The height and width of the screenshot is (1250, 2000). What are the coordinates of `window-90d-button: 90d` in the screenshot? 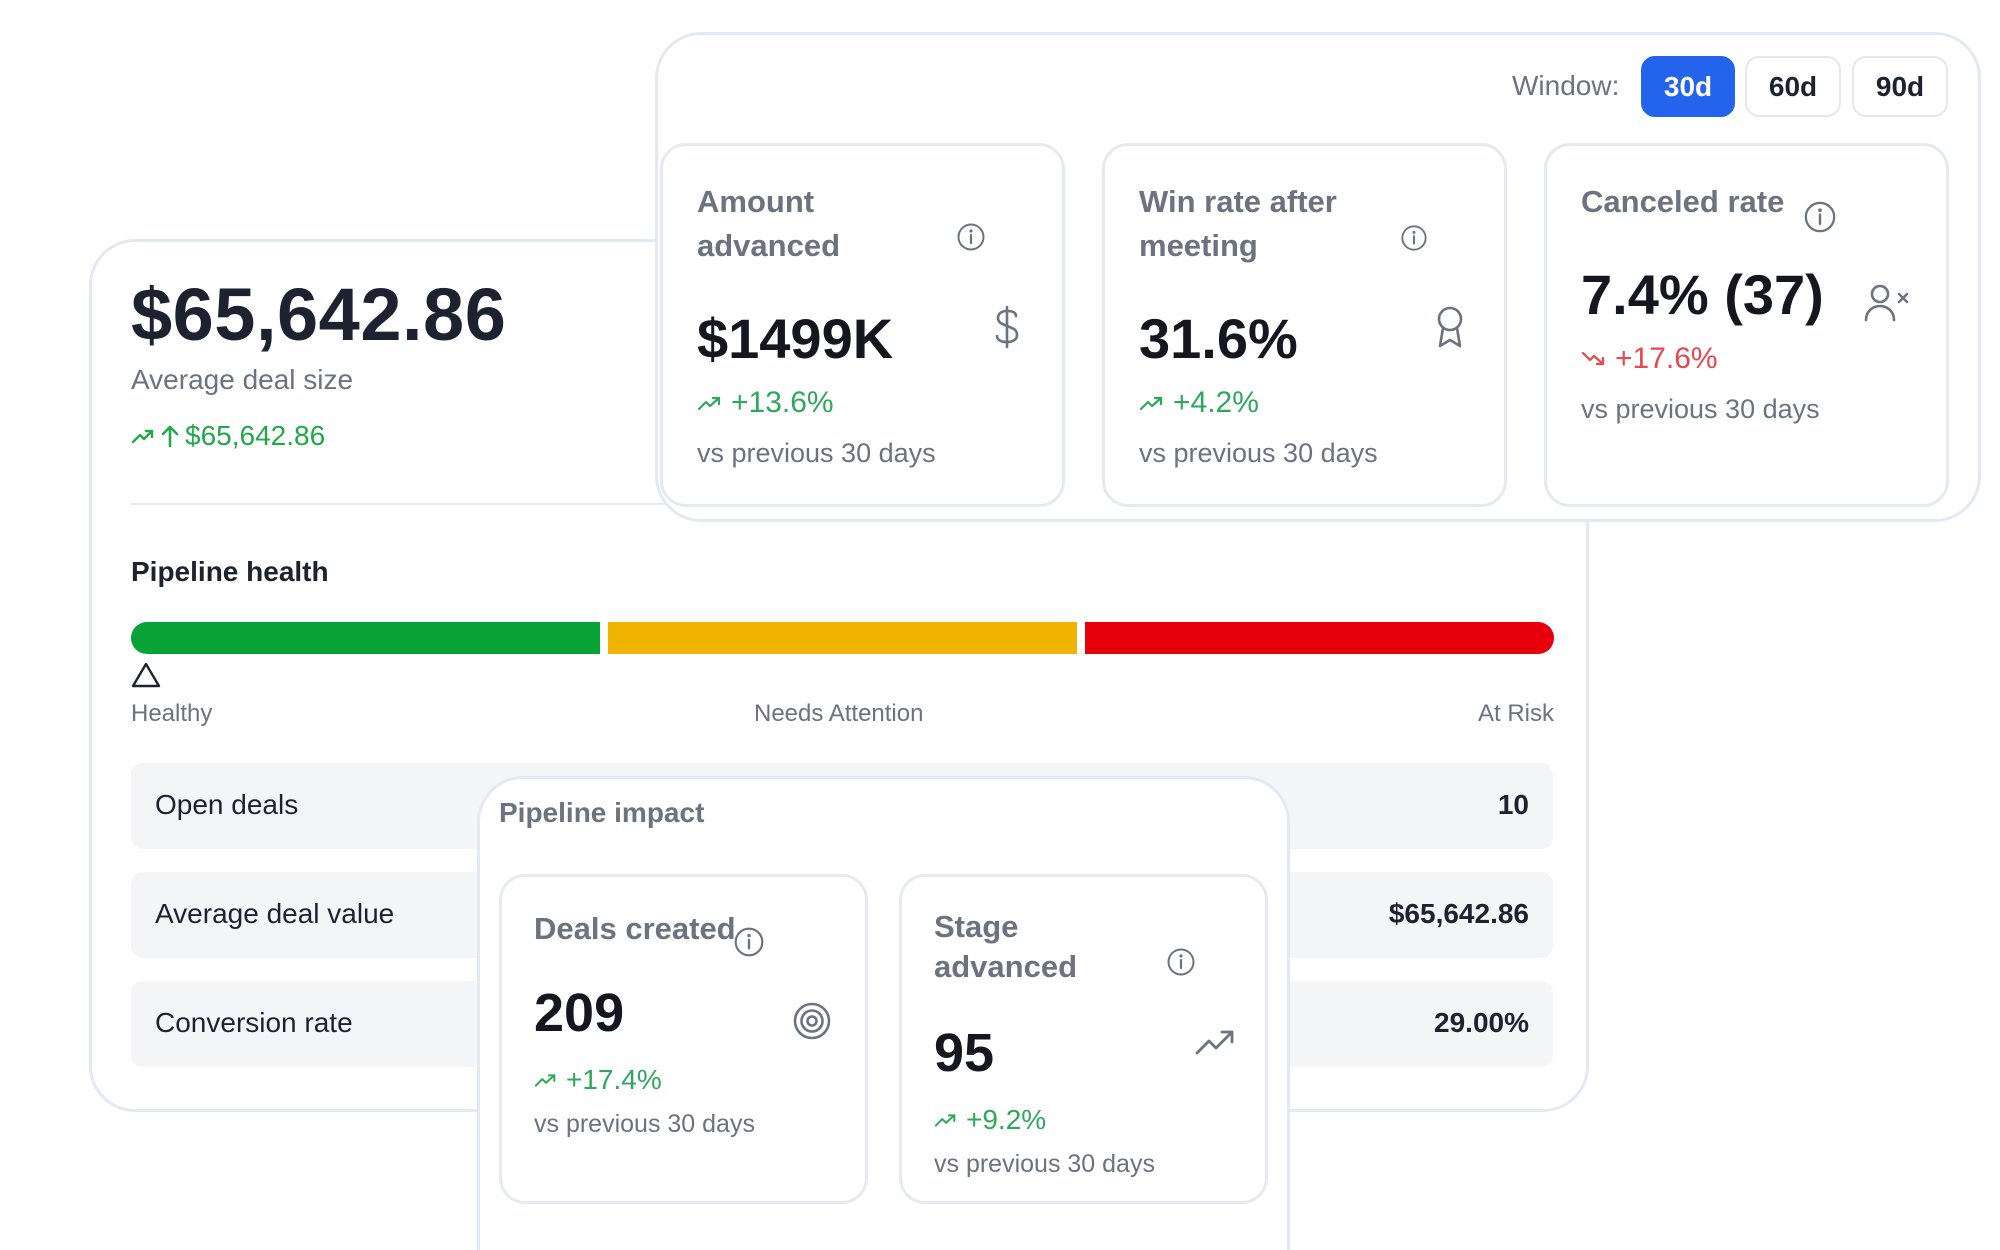 It's located at (1900, 86).